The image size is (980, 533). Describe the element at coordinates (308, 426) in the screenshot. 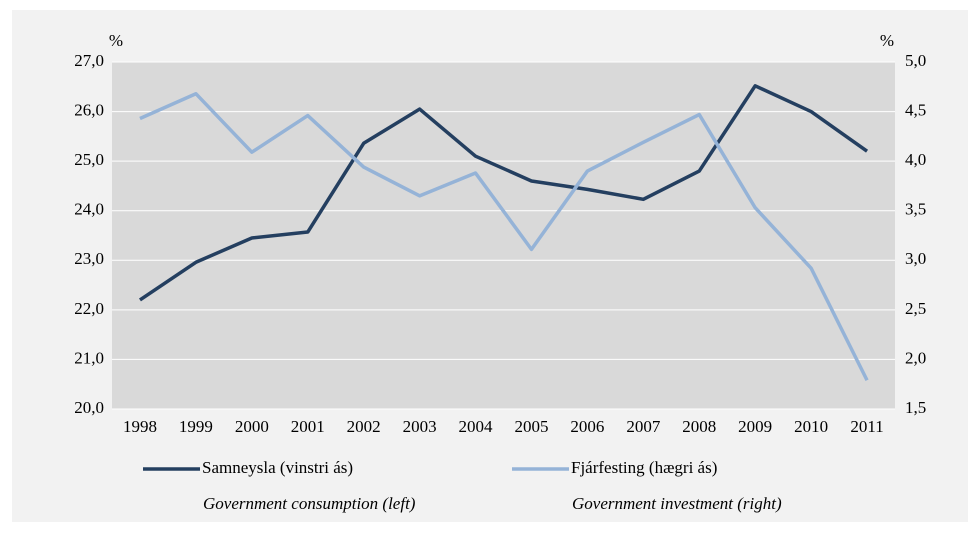

I see `x-tick-label: 2001` at that location.